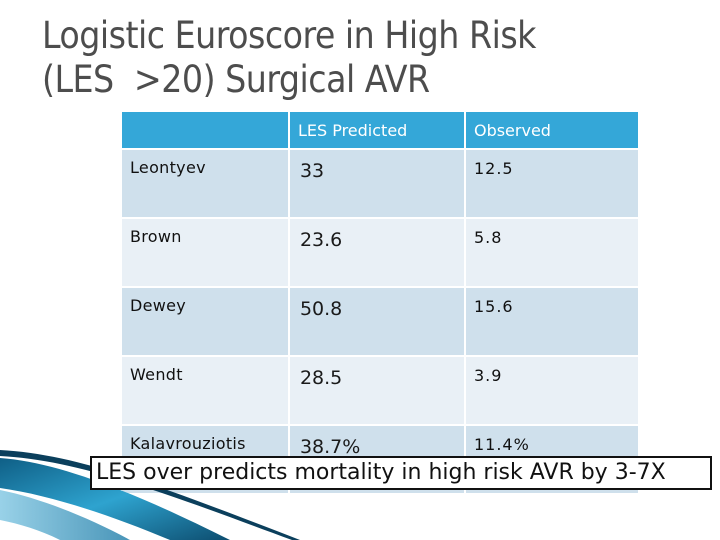 This screenshot has height=540, width=720. I want to click on decorative-swoosh, so click(150, 495).